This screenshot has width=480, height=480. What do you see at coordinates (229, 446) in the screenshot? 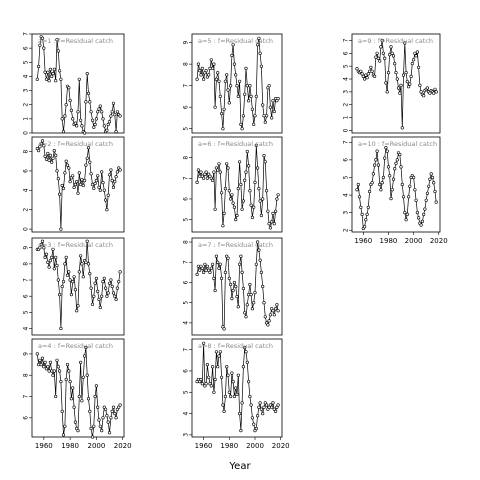
I see `x-tick-label: 1980` at bounding box center [229, 446].